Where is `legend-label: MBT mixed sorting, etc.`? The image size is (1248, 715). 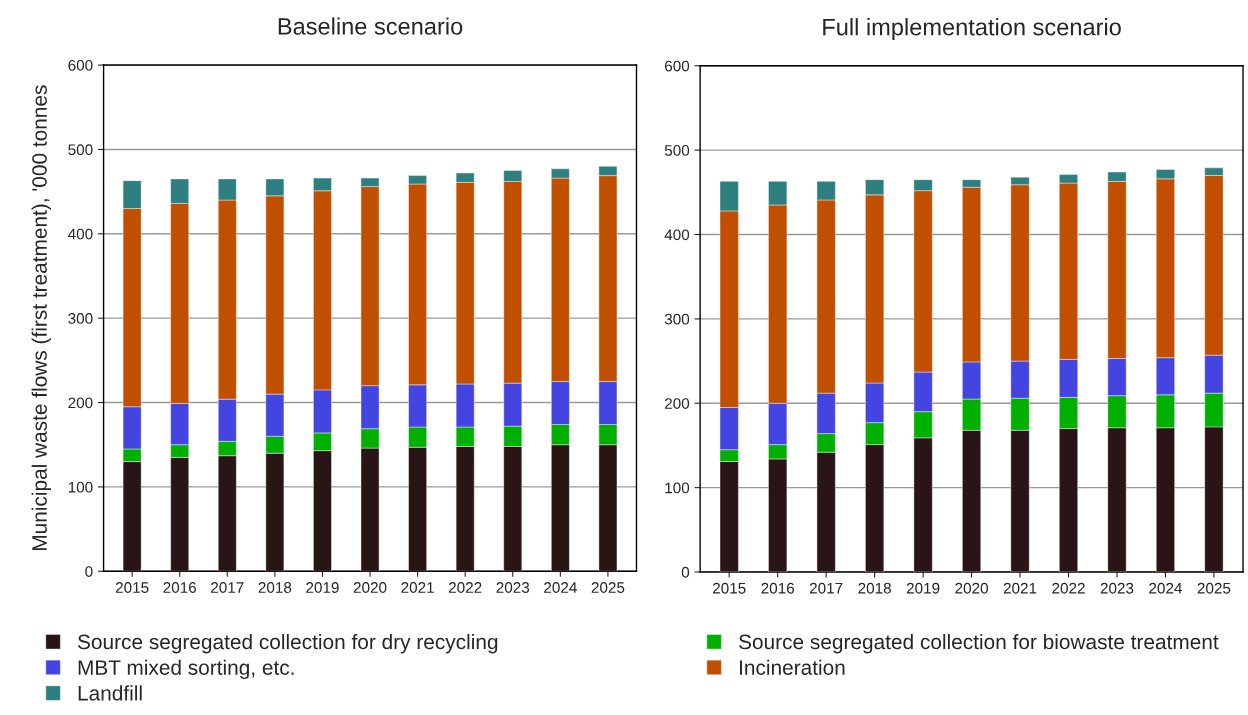
legend-label: MBT mixed sorting, etc. is located at coordinates (186, 669).